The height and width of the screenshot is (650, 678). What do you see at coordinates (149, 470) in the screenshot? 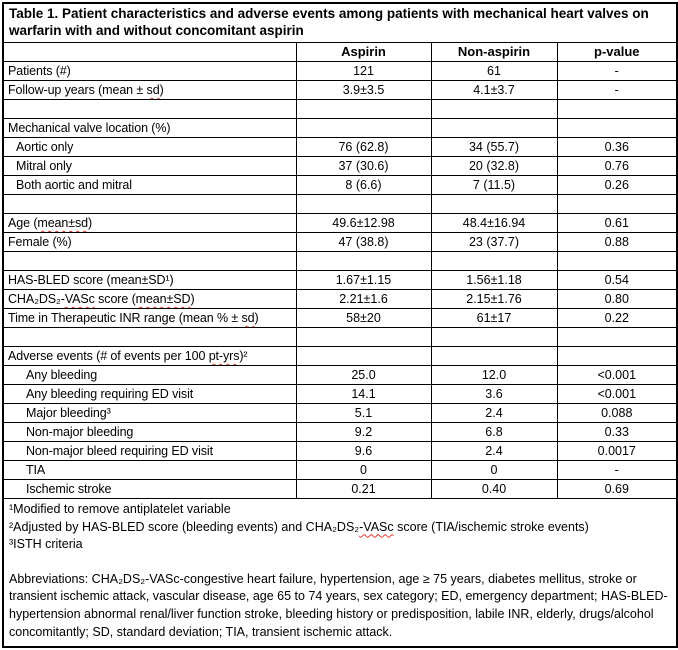
I see `row-label: TIA` at bounding box center [149, 470].